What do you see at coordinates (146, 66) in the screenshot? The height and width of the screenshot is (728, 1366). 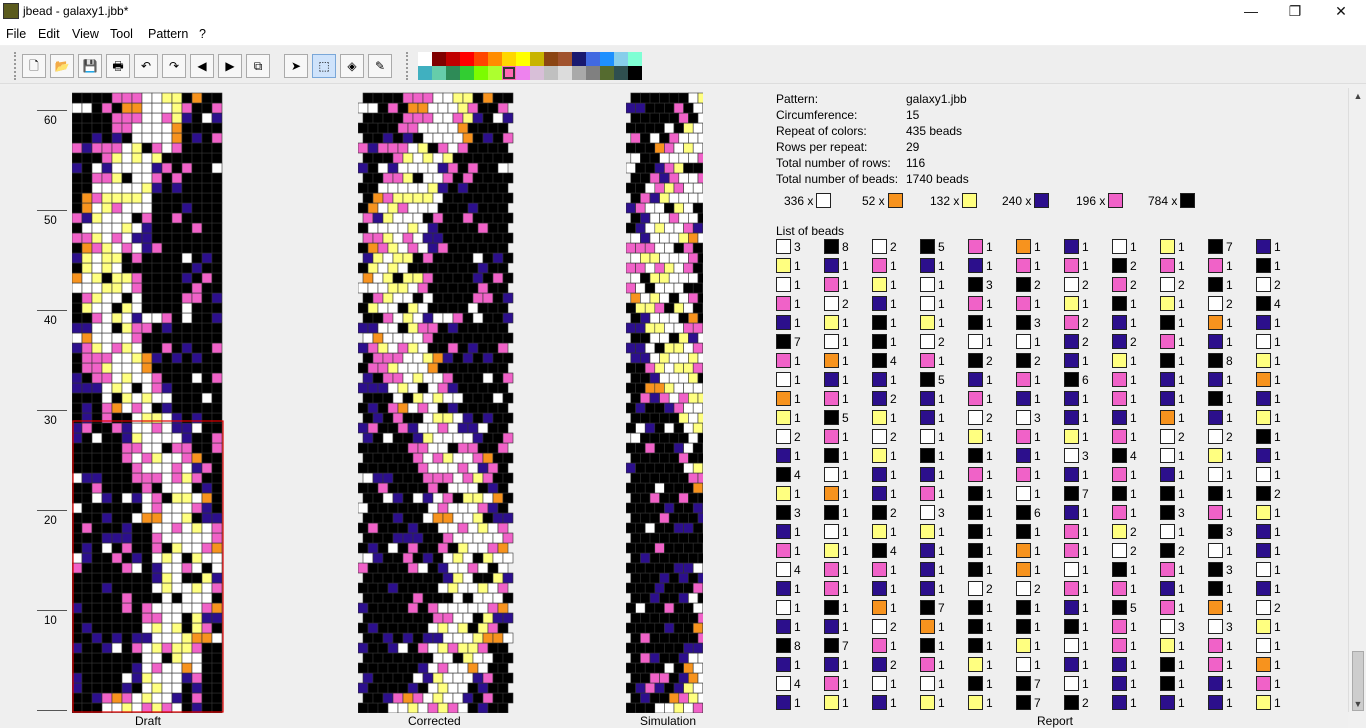 I see `undo-button: ↶` at bounding box center [146, 66].